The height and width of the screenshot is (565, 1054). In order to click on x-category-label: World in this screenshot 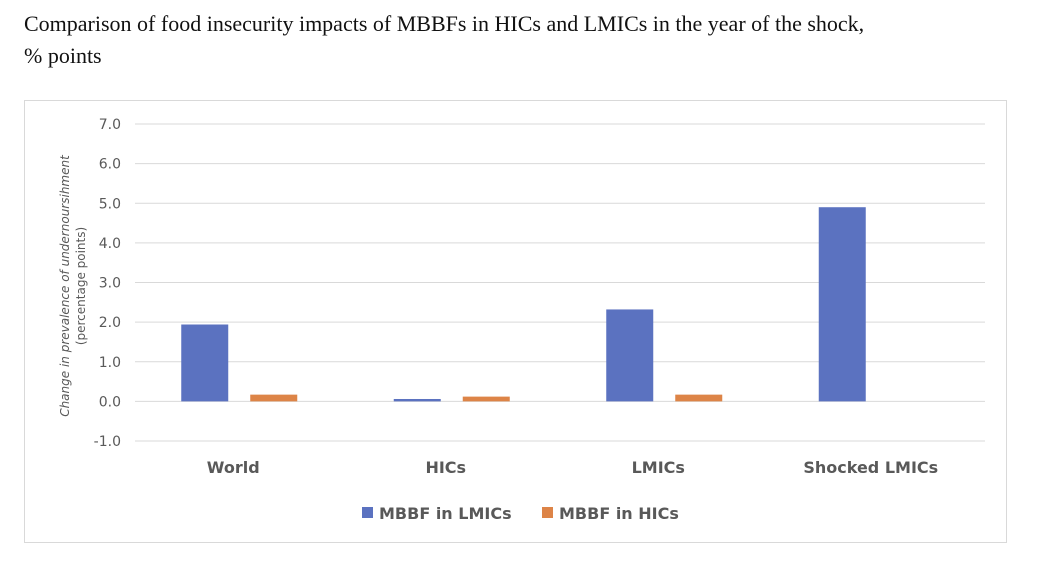, I will do `click(233, 467)`.